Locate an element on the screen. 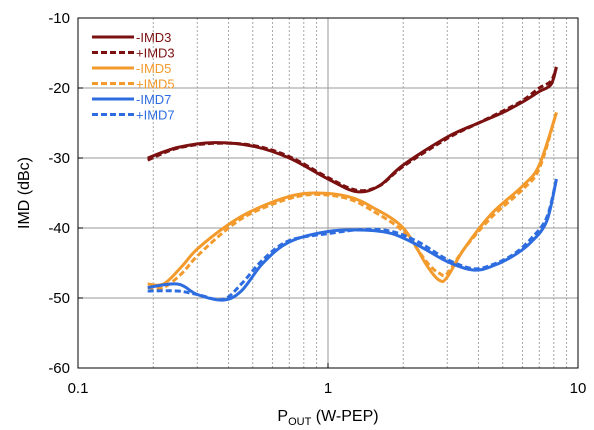 The height and width of the screenshot is (430, 594). legend-label-plusminus-imd3: +IMD3 is located at coordinates (155, 53).